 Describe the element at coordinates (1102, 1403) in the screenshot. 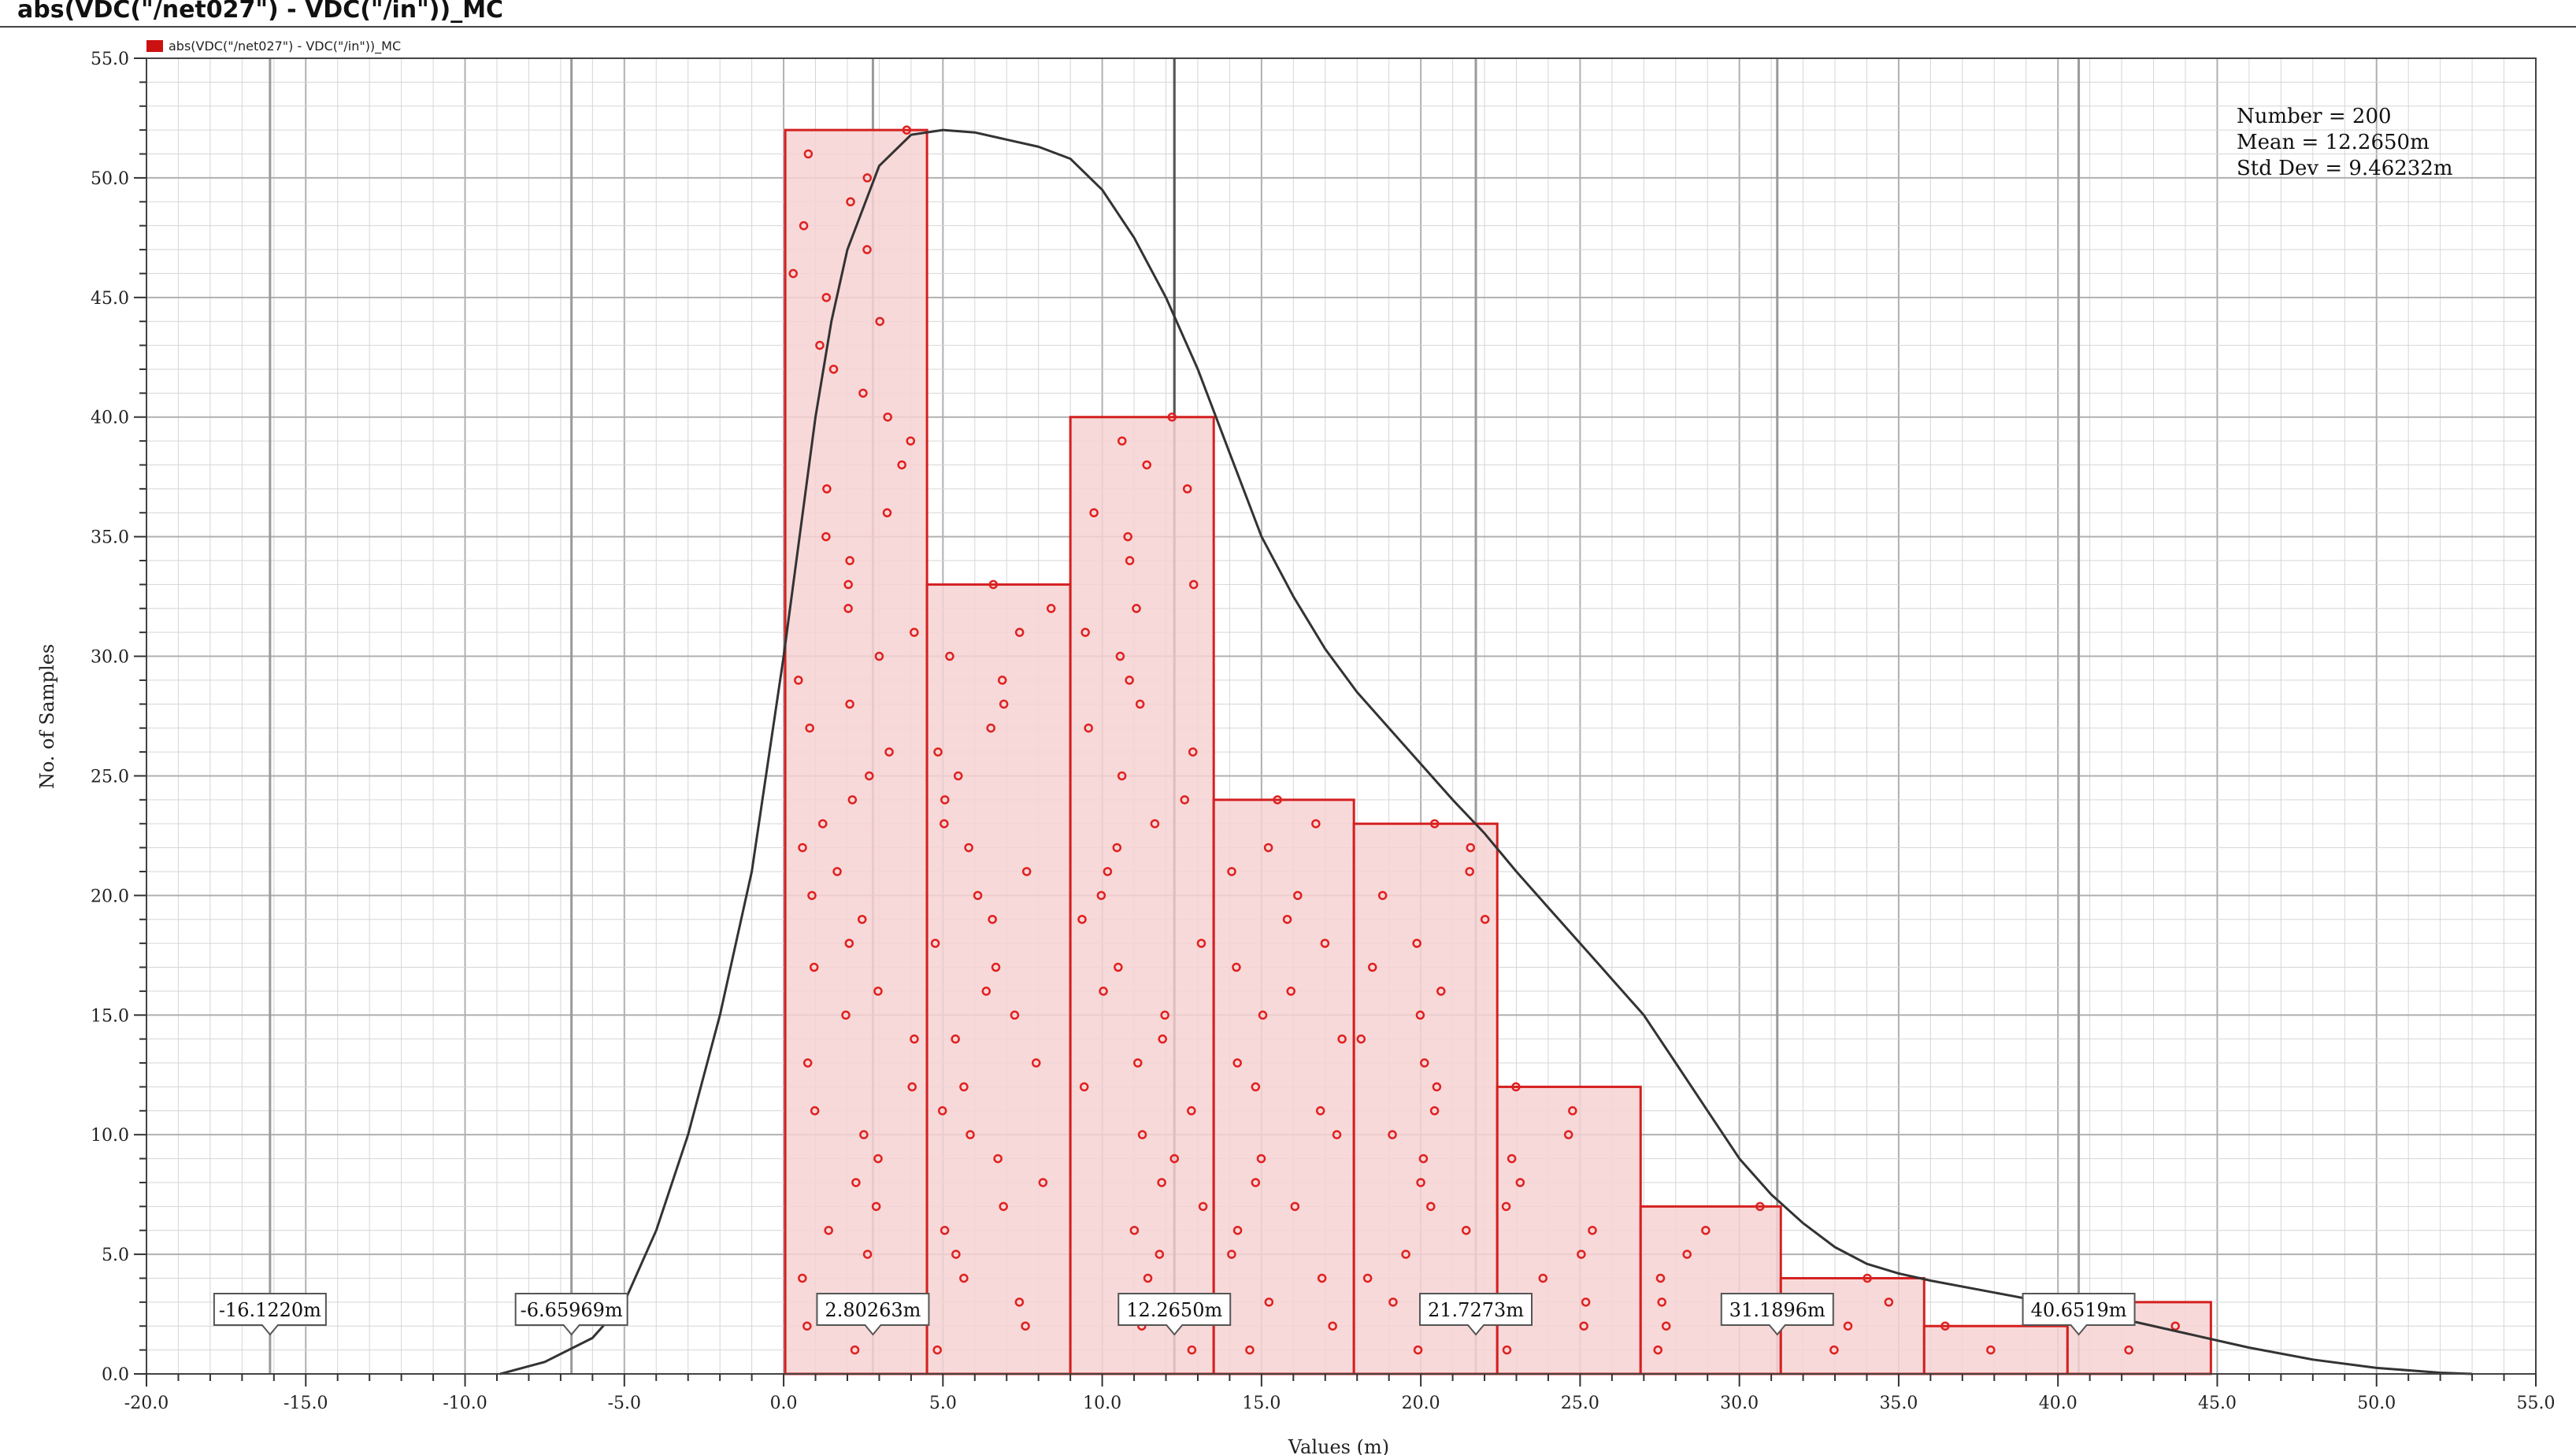

I see `x-tick-label: 10.0` at that location.